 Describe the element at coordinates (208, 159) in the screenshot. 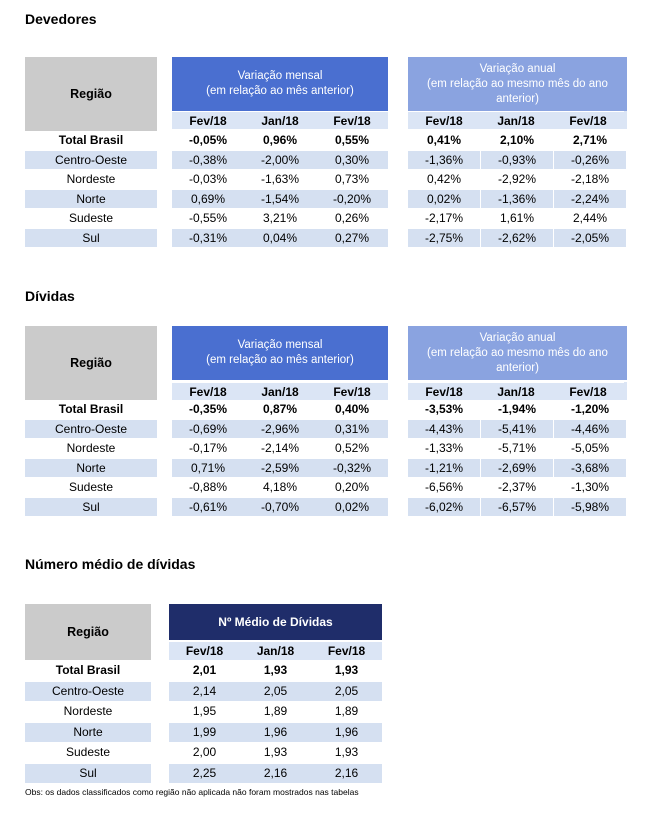

I see `table-cell-wrap: -0,38%` at that location.